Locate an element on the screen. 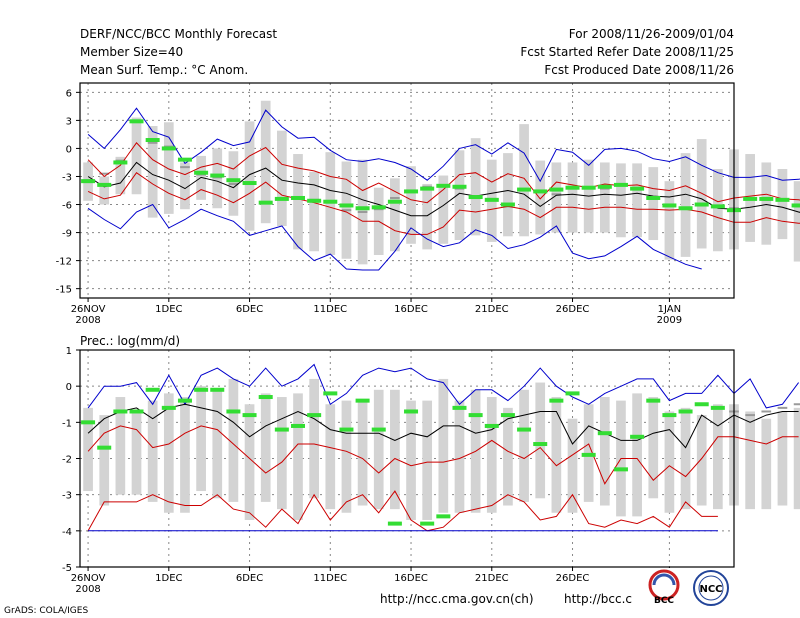 The image size is (800, 618). x-tick-label: 26DEC is located at coordinates (573, 578).